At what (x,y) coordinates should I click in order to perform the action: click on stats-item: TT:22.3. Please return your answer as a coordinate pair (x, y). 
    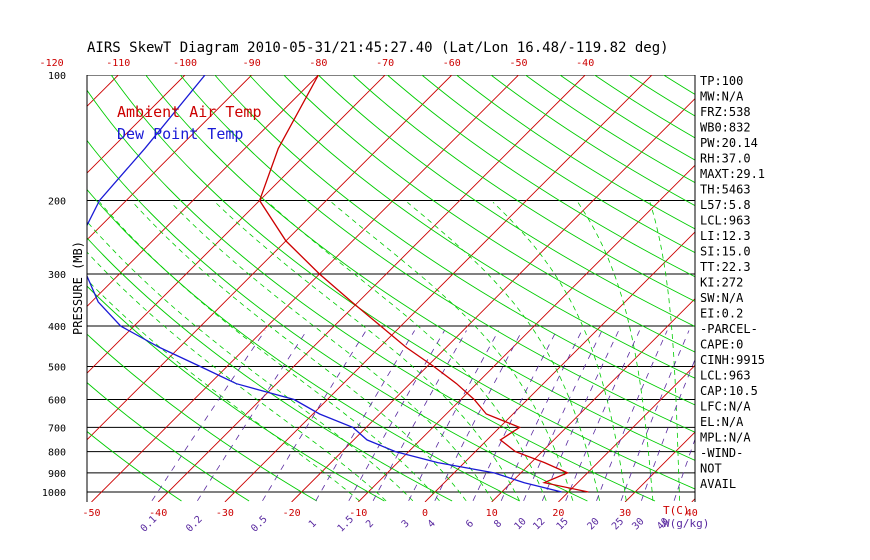
    Looking at the image, I should click on (725, 267).